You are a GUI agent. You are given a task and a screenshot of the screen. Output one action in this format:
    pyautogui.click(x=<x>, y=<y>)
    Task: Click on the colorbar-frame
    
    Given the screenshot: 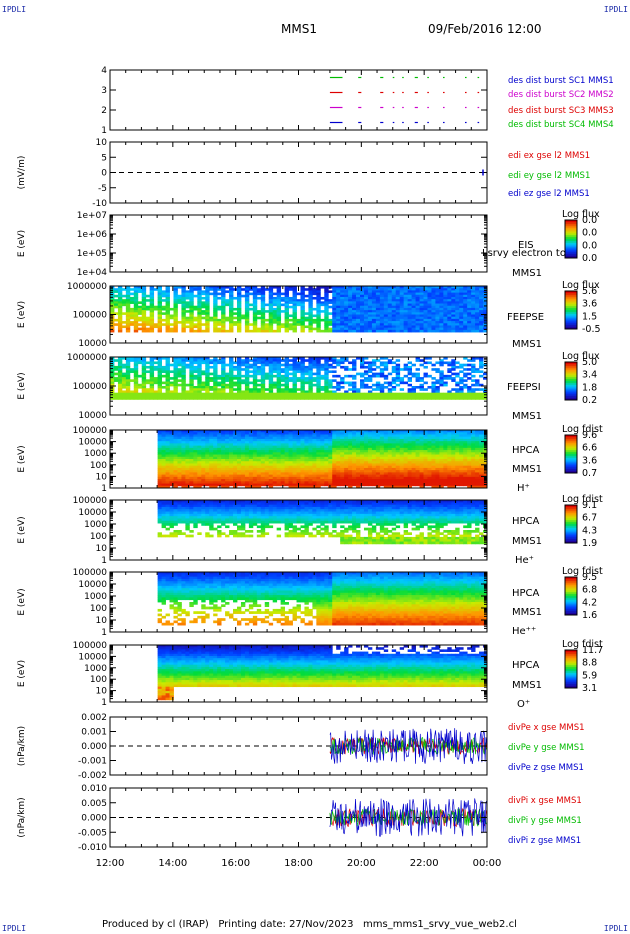 What is the action you would take?
    pyautogui.click(x=571, y=310)
    